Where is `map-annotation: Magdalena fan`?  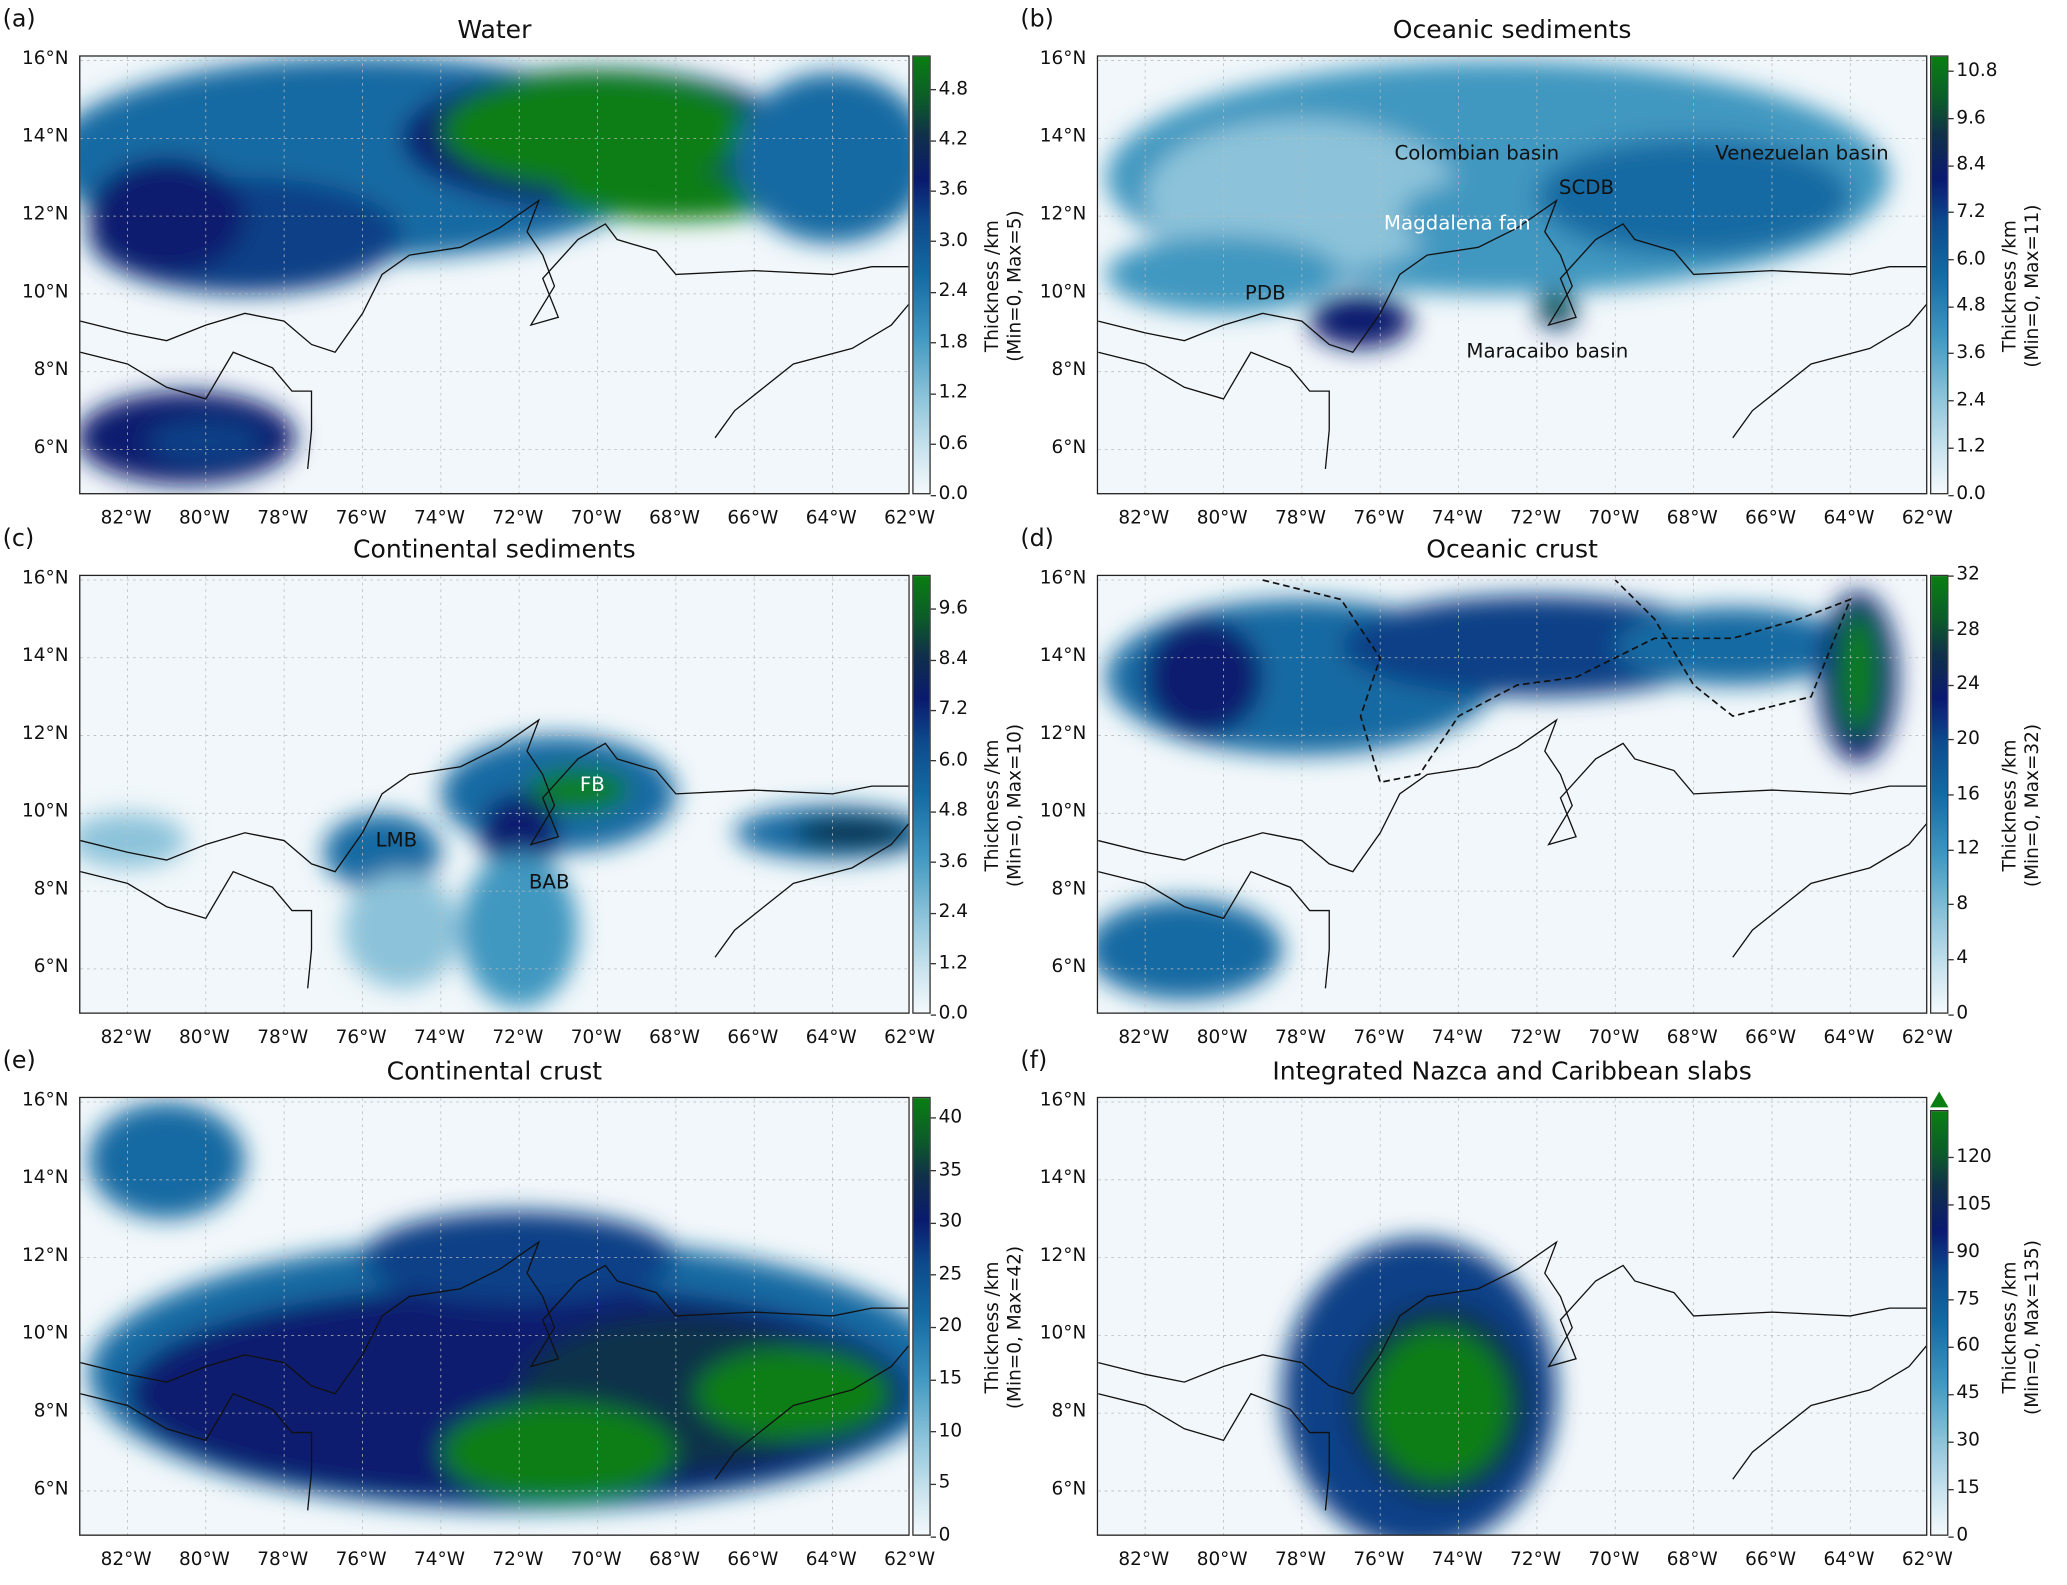 map-annotation: Magdalena fan is located at coordinates (1457, 222).